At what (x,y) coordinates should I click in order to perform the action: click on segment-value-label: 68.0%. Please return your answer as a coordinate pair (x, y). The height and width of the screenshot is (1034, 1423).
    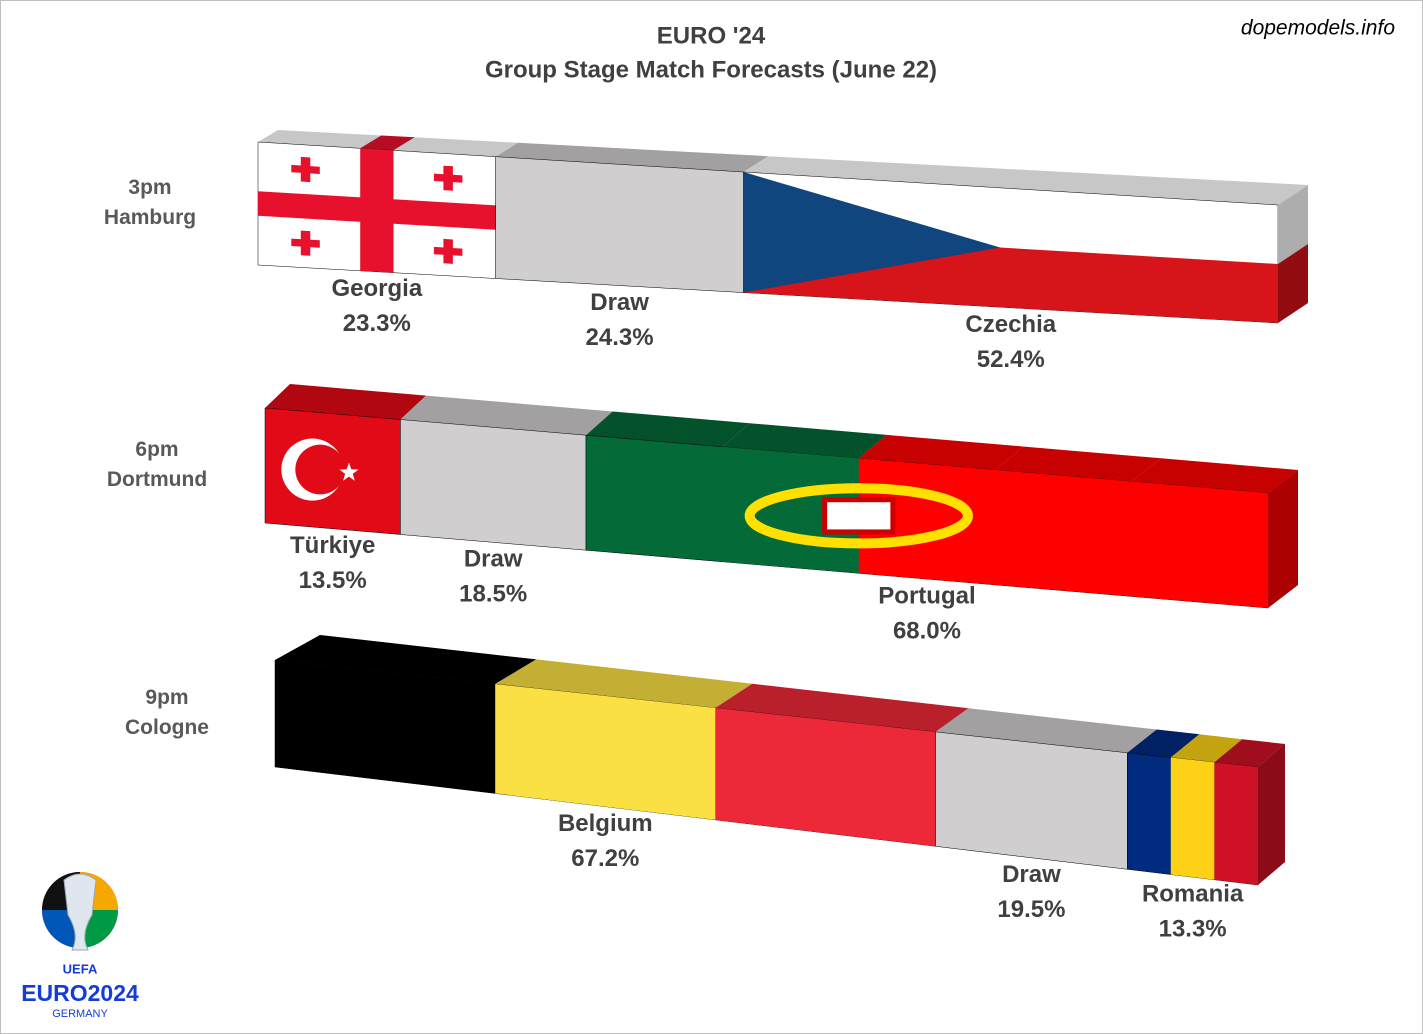
    Looking at the image, I should click on (927, 630).